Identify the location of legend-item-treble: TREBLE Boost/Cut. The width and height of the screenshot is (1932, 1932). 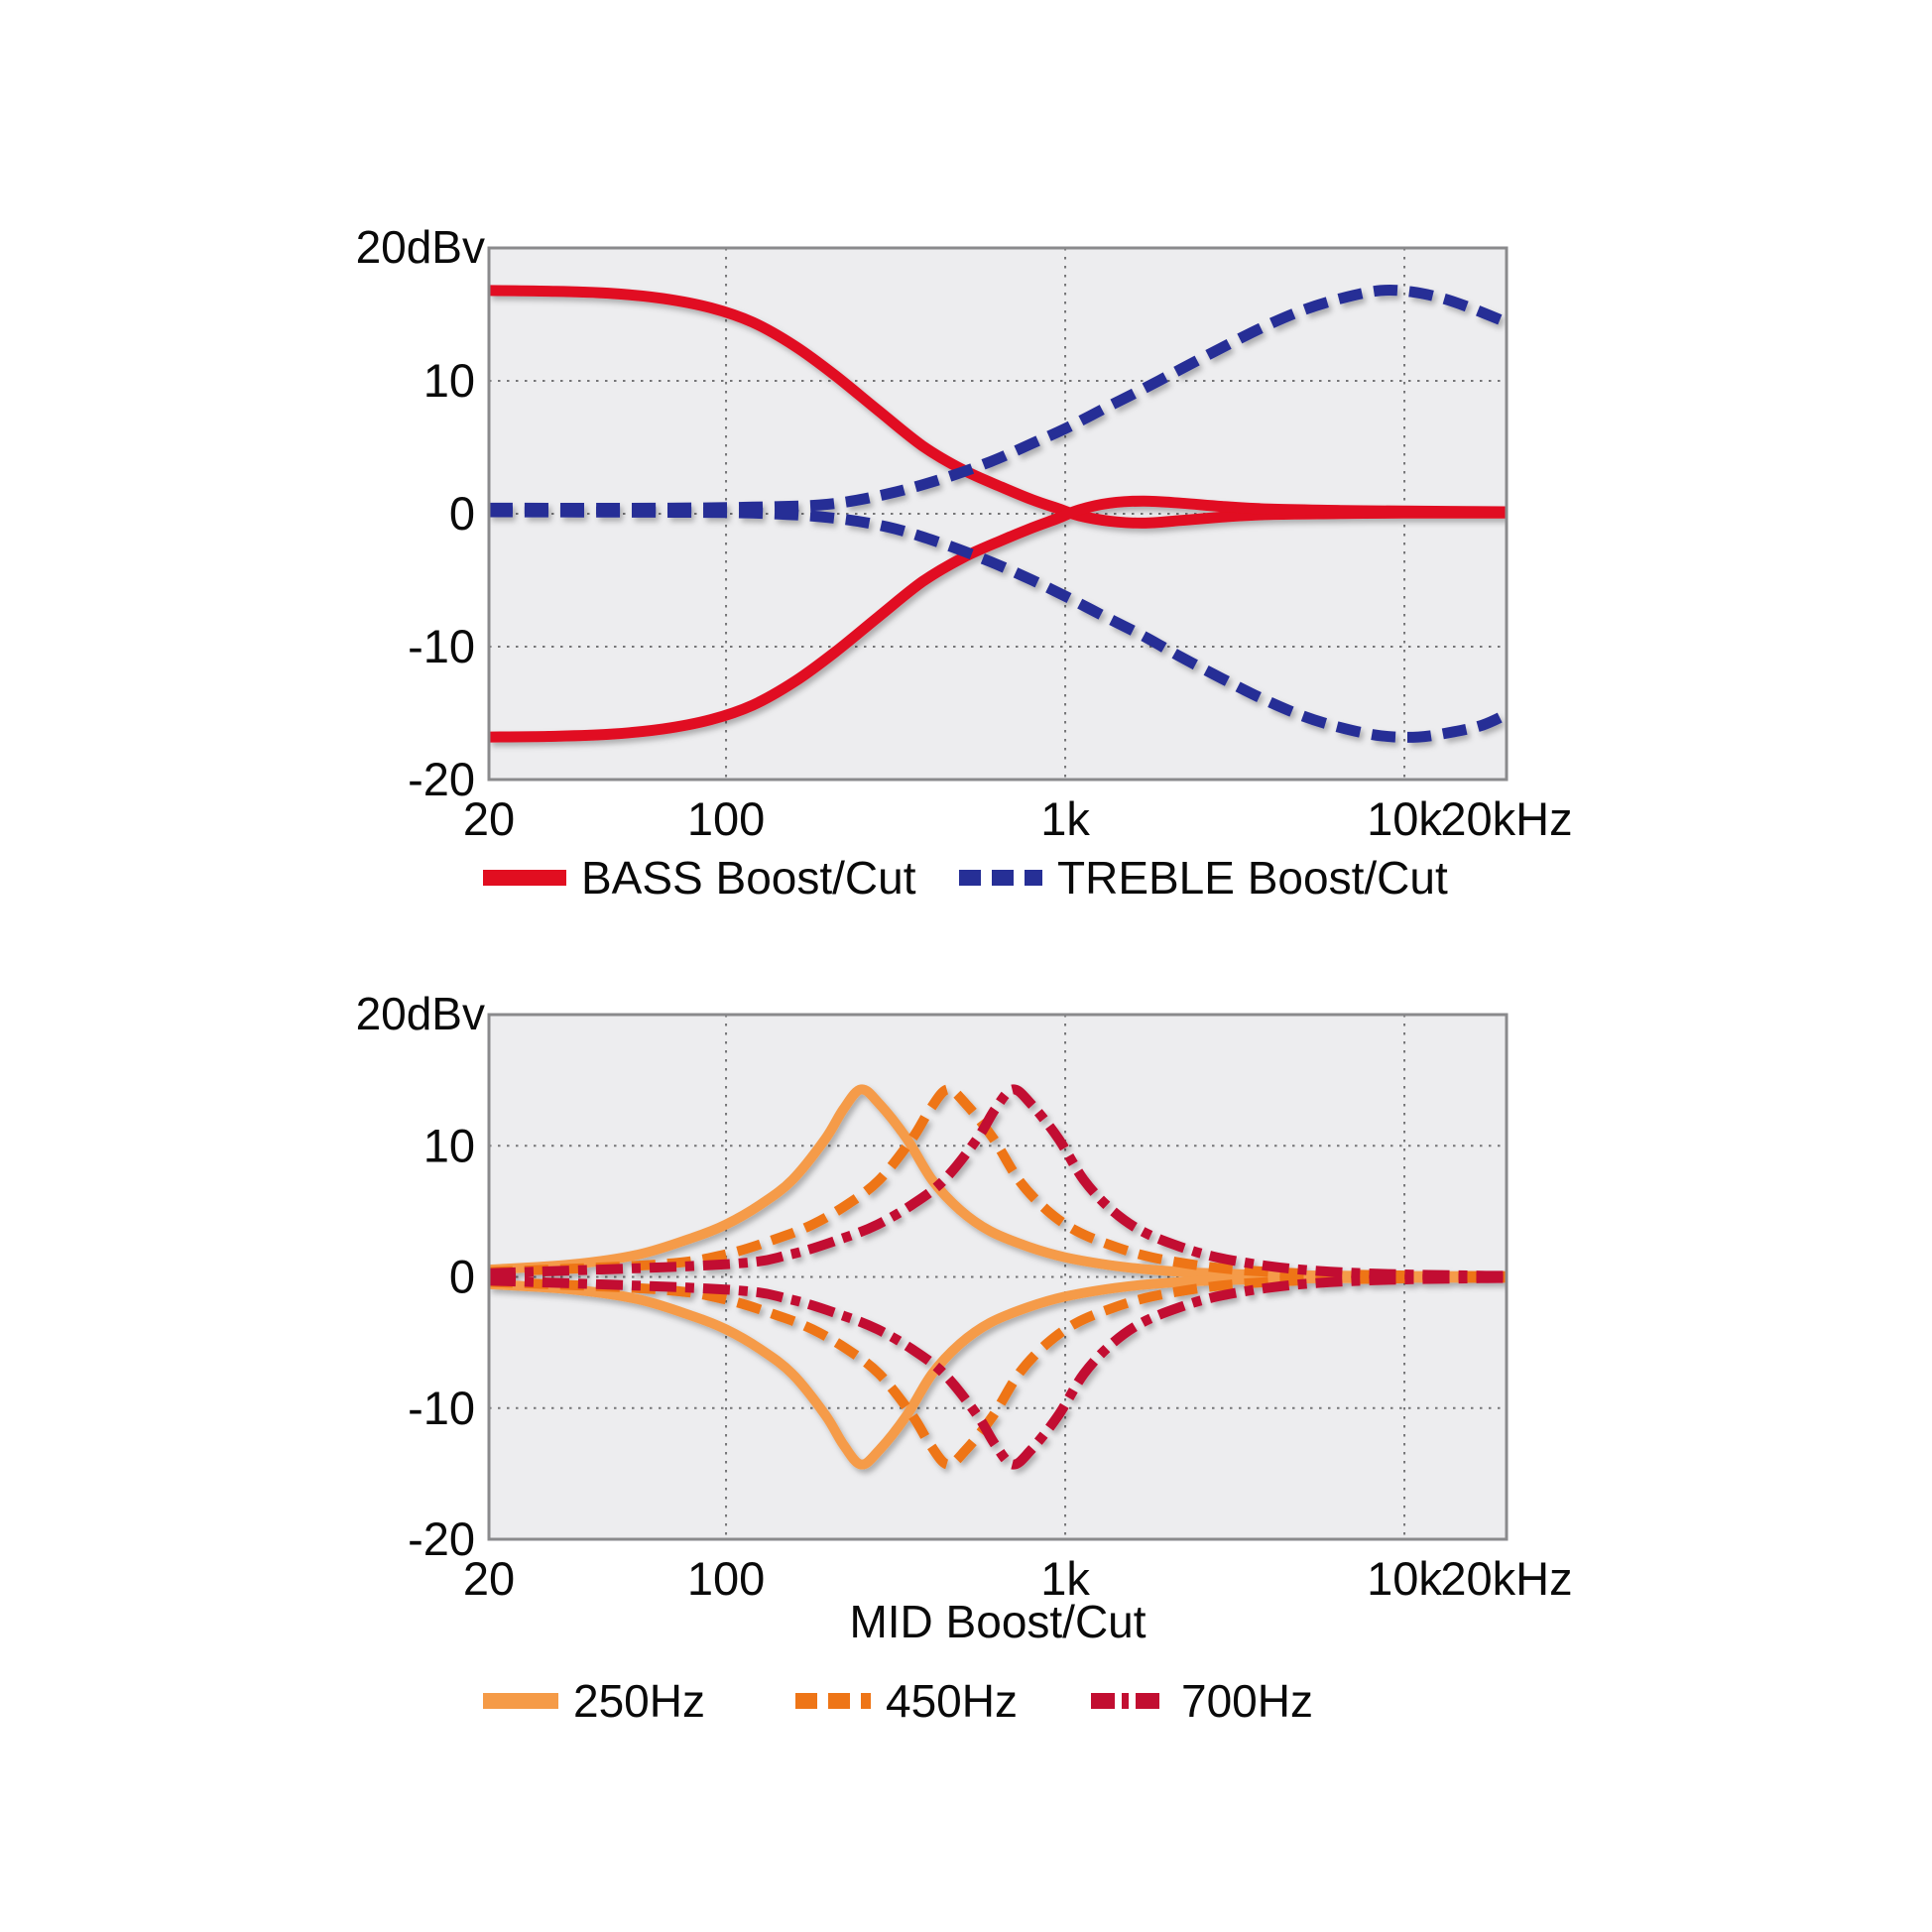
(1203, 878).